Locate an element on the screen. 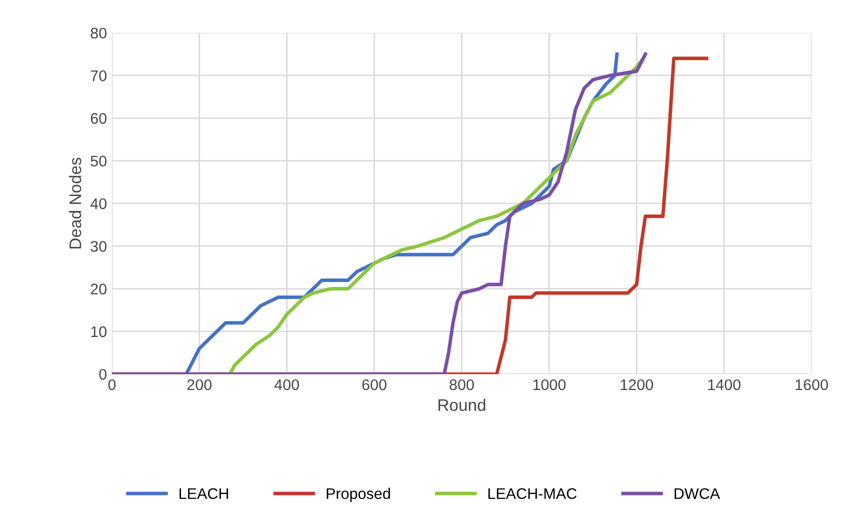 The image size is (848, 521). x-tick-label: 800 is located at coordinates (462, 384).